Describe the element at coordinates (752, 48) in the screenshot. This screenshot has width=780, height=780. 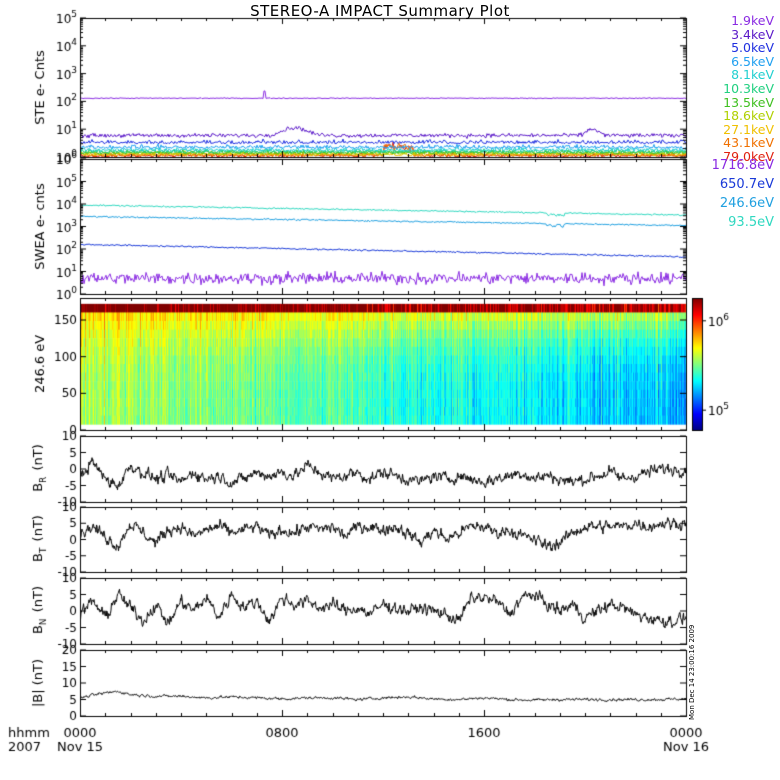
I see `legend-ste-2: 5.0keV` at that location.